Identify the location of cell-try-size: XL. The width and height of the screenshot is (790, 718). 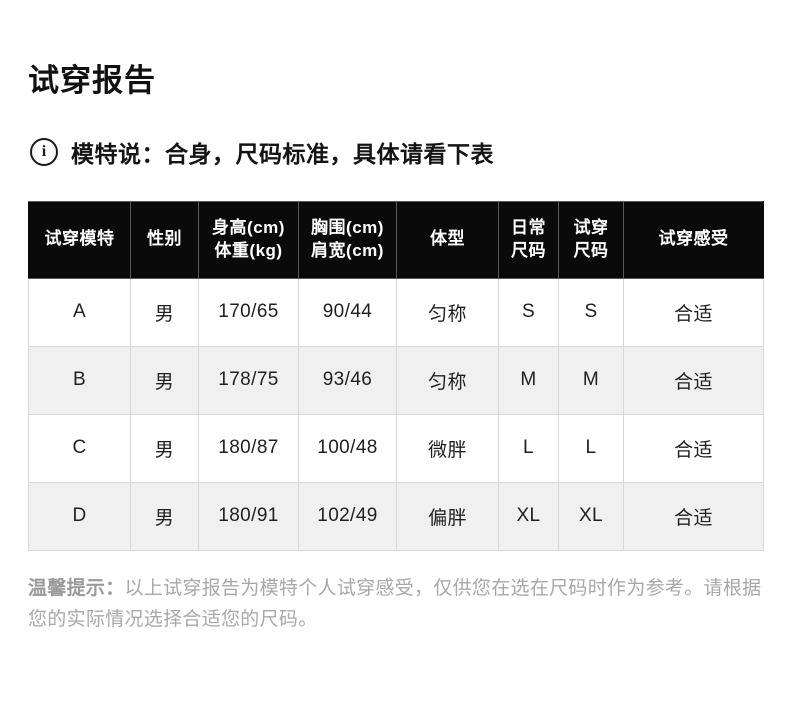
(591, 516).